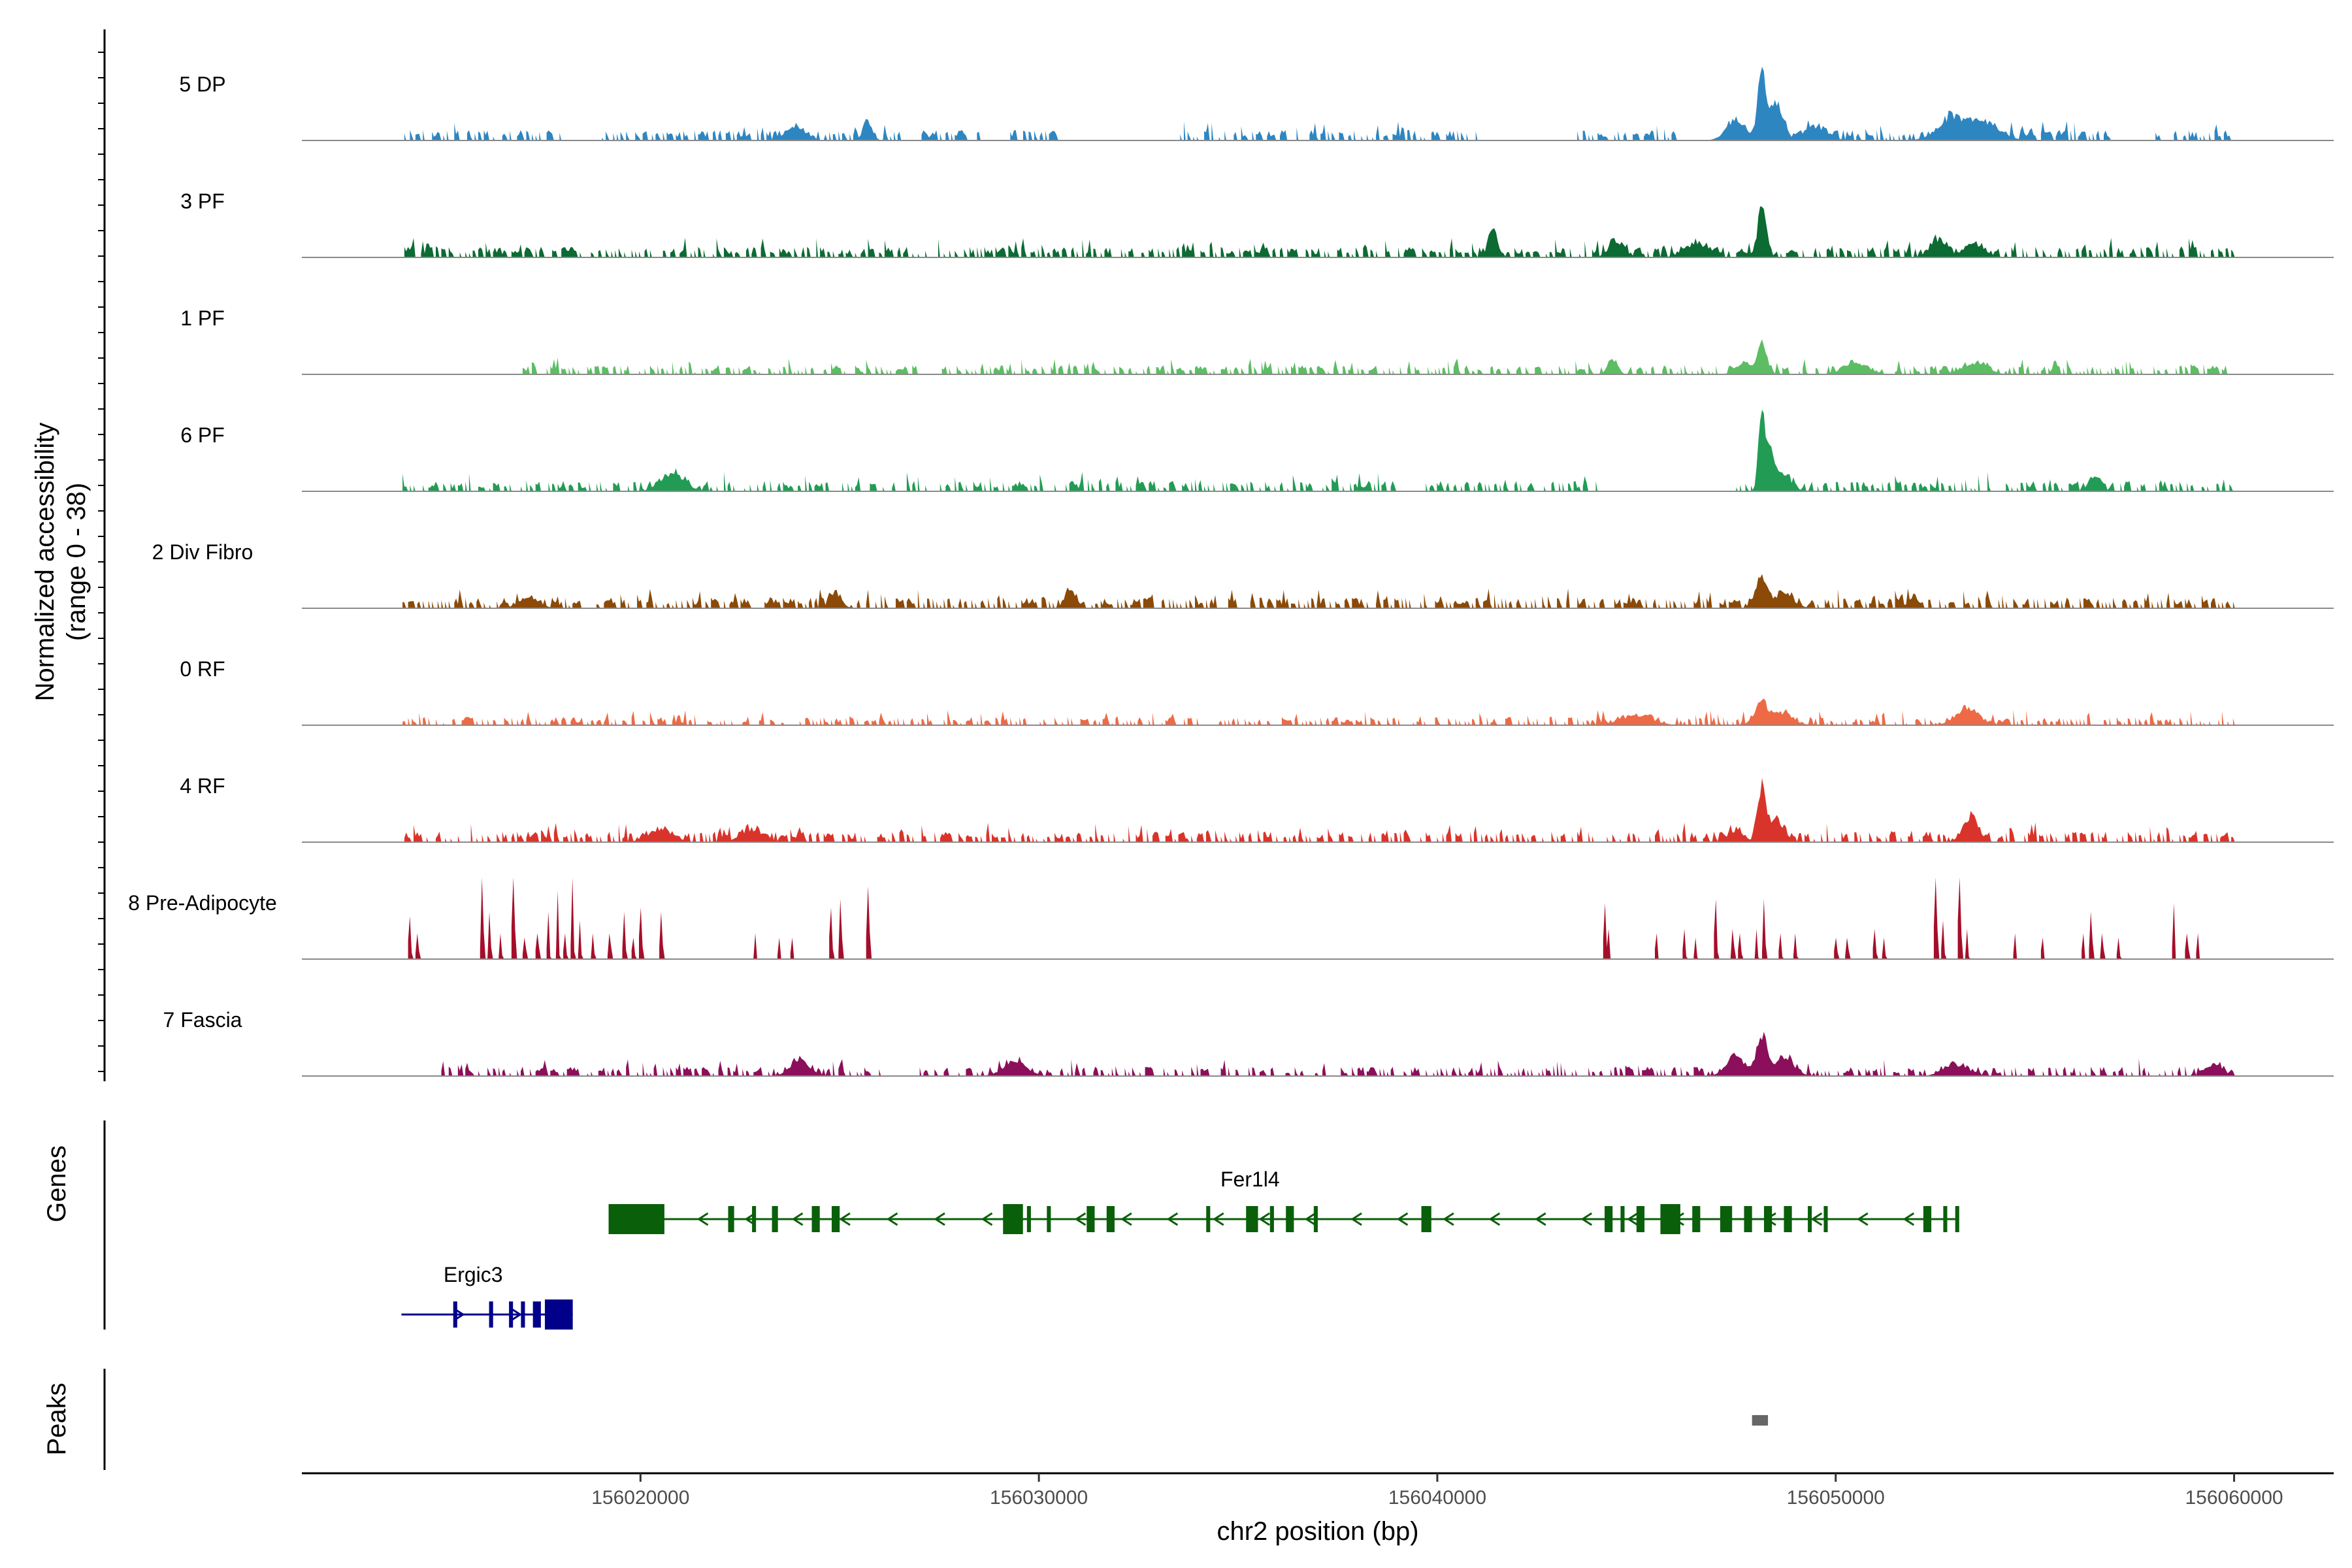 The image size is (2352, 1568). I want to click on track-0-rf: 0 RF, so click(1257, 691).